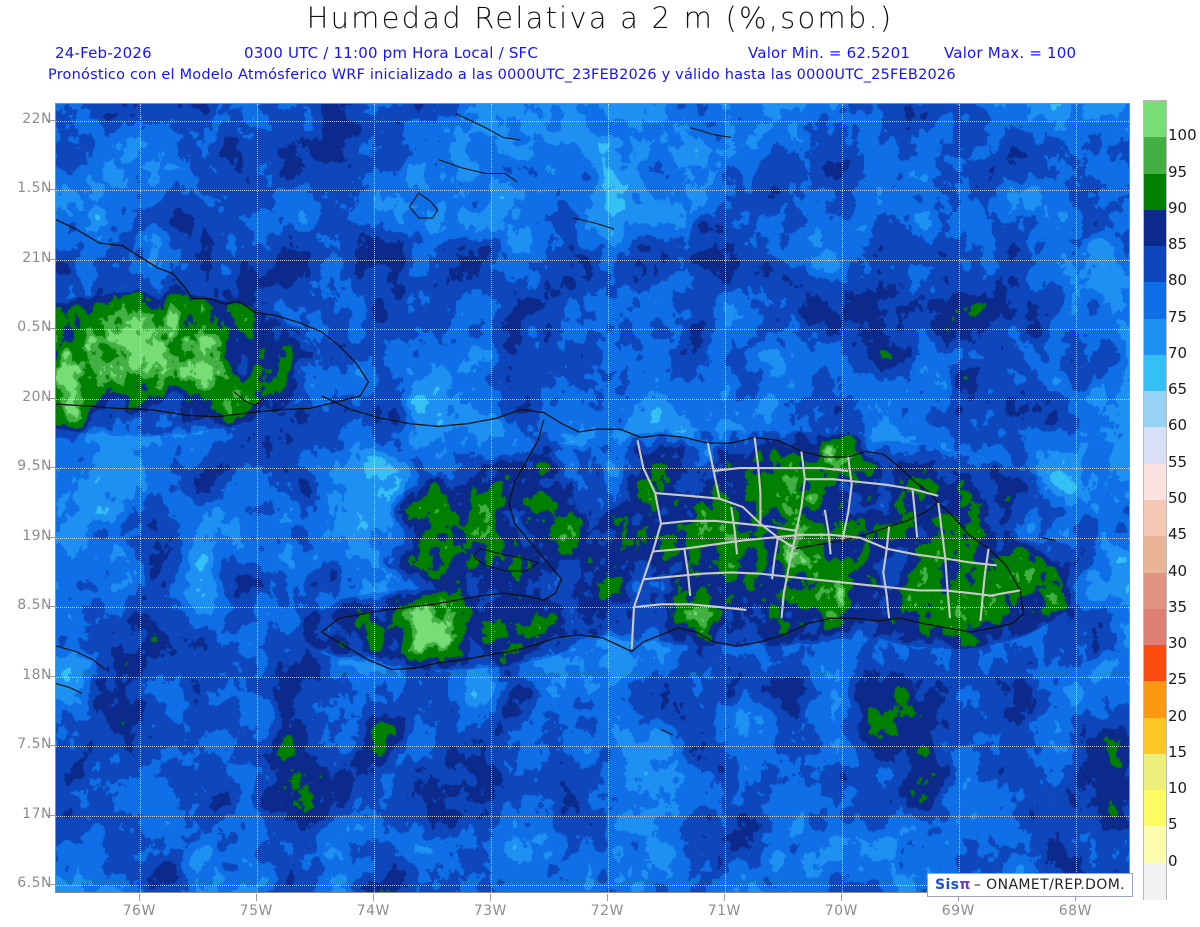  I want to click on colorbar, so click(1155, 500).